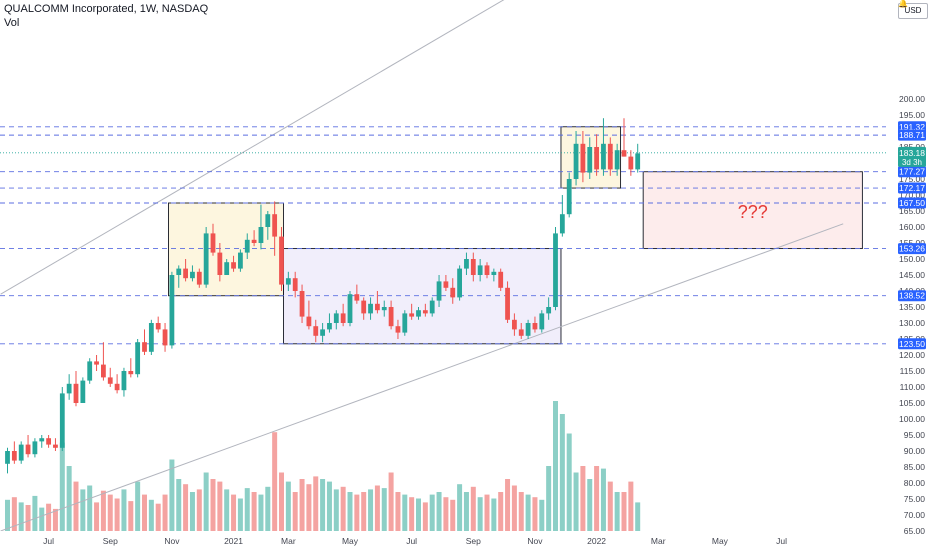 The image size is (932, 550). Describe the element at coordinates (233, 541) in the screenshot. I see `time-tick-label: 2021` at that location.